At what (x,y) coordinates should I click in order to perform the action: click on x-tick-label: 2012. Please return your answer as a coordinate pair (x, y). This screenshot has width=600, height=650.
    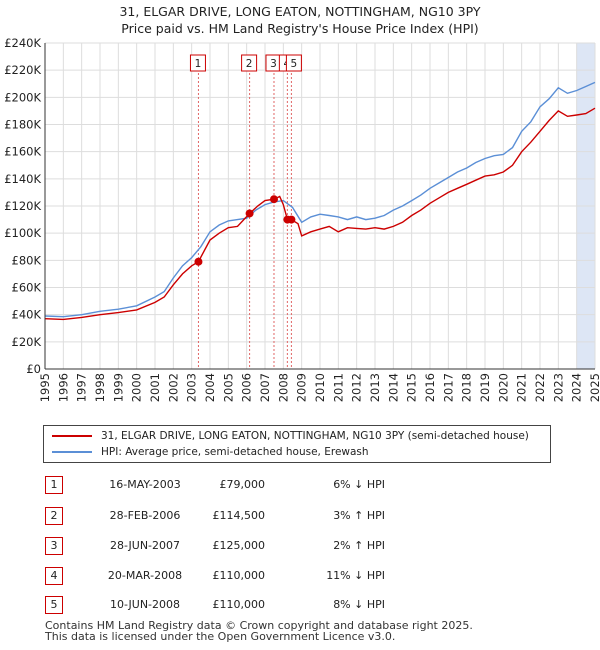
    Looking at the image, I should click on (357, 387).